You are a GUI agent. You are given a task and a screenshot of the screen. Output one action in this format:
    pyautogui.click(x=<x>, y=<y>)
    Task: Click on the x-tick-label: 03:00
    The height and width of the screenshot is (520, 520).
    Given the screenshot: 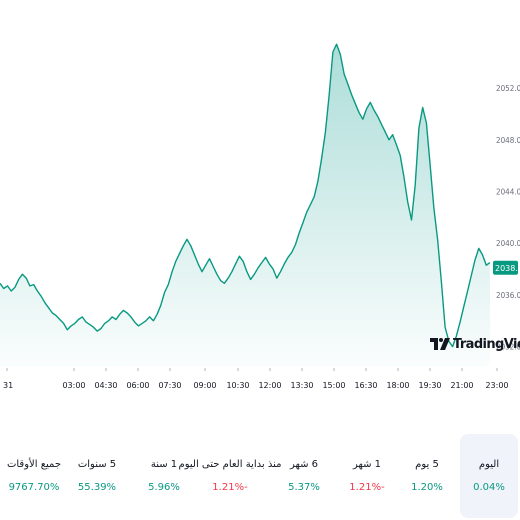 What is the action you would take?
    pyautogui.click(x=73, y=385)
    